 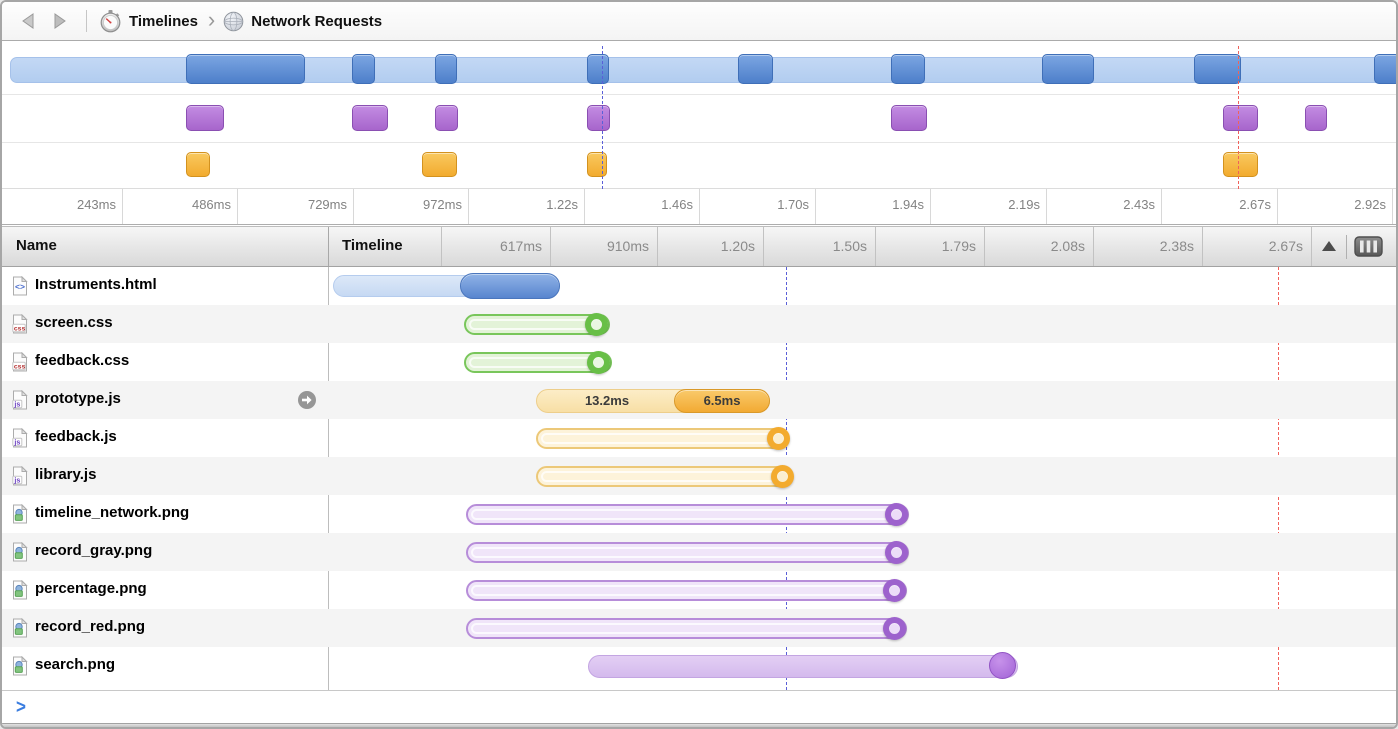 What do you see at coordinates (110, 21) in the screenshot?
I see `stopwatch-icon` at bounding box center [110, 21].